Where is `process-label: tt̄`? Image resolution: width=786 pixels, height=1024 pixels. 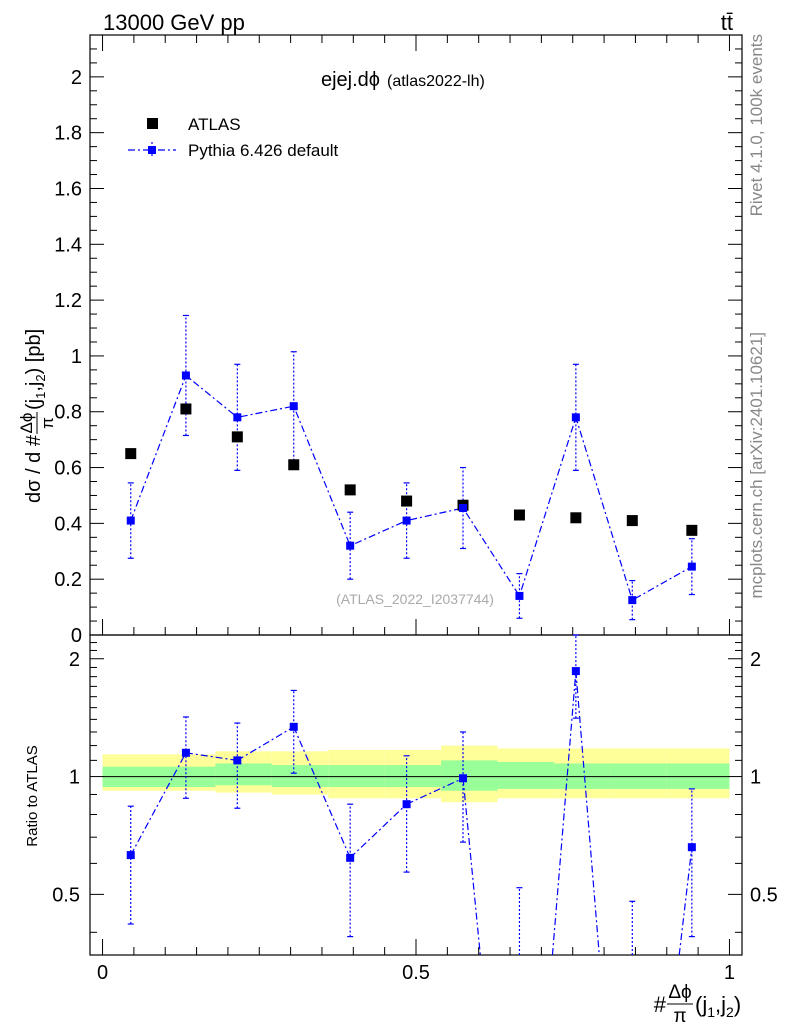 process-label: tt̄ is located at coordinates (727, 22).